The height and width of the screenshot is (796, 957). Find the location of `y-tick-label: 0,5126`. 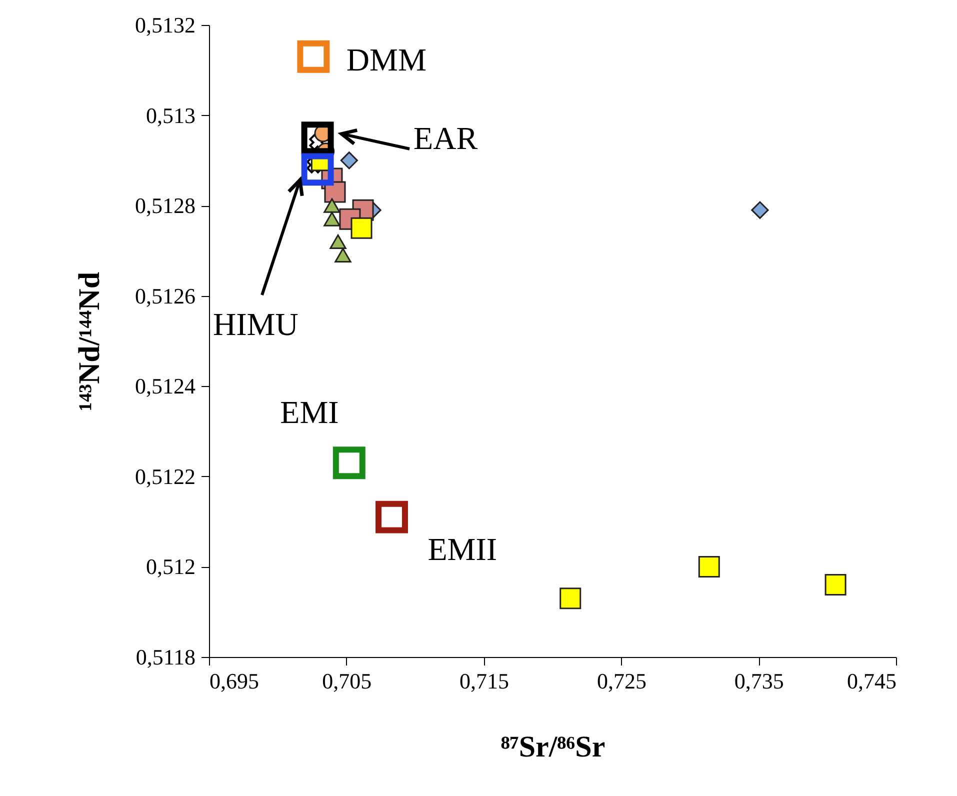

y-tick-label: 0,5126 is located at coordinates (165, 295).